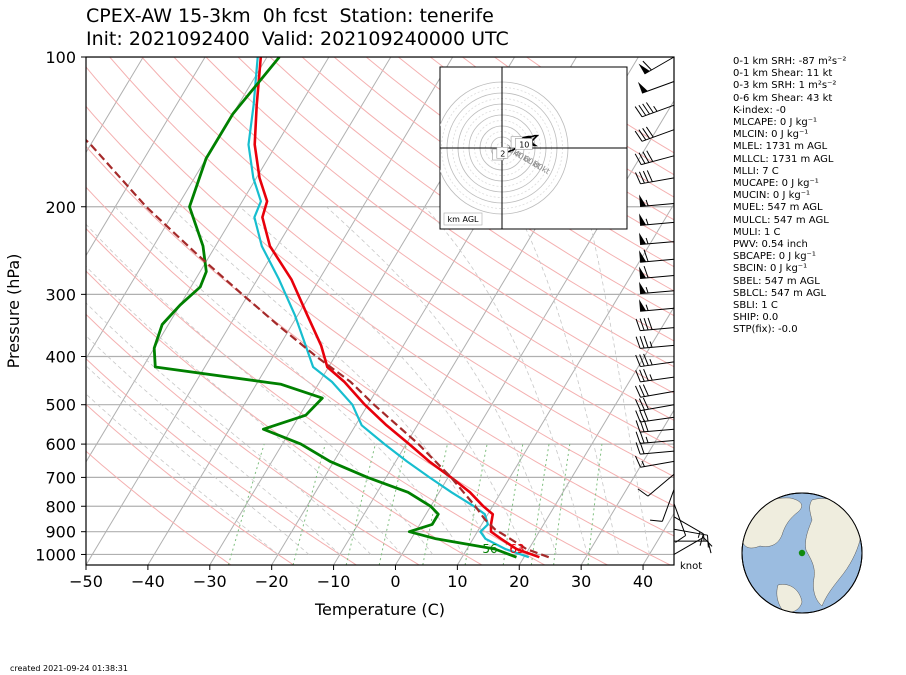  What do you see at coordinates (775, 123) in the screenshot?
I see `index-5: MLCAPE: 0 J kg⁻¹` at bounding box center [775, 123].